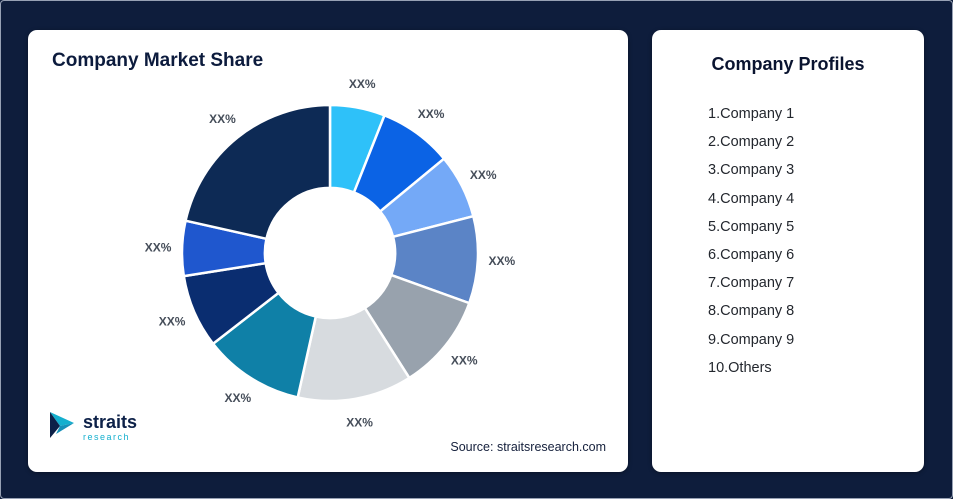 The width and height of the screenshot is (953, 499). Describe the element at coordinates (751, 339) in the screenshot. I see `profile-list-item: 9.Company 9` at that location.